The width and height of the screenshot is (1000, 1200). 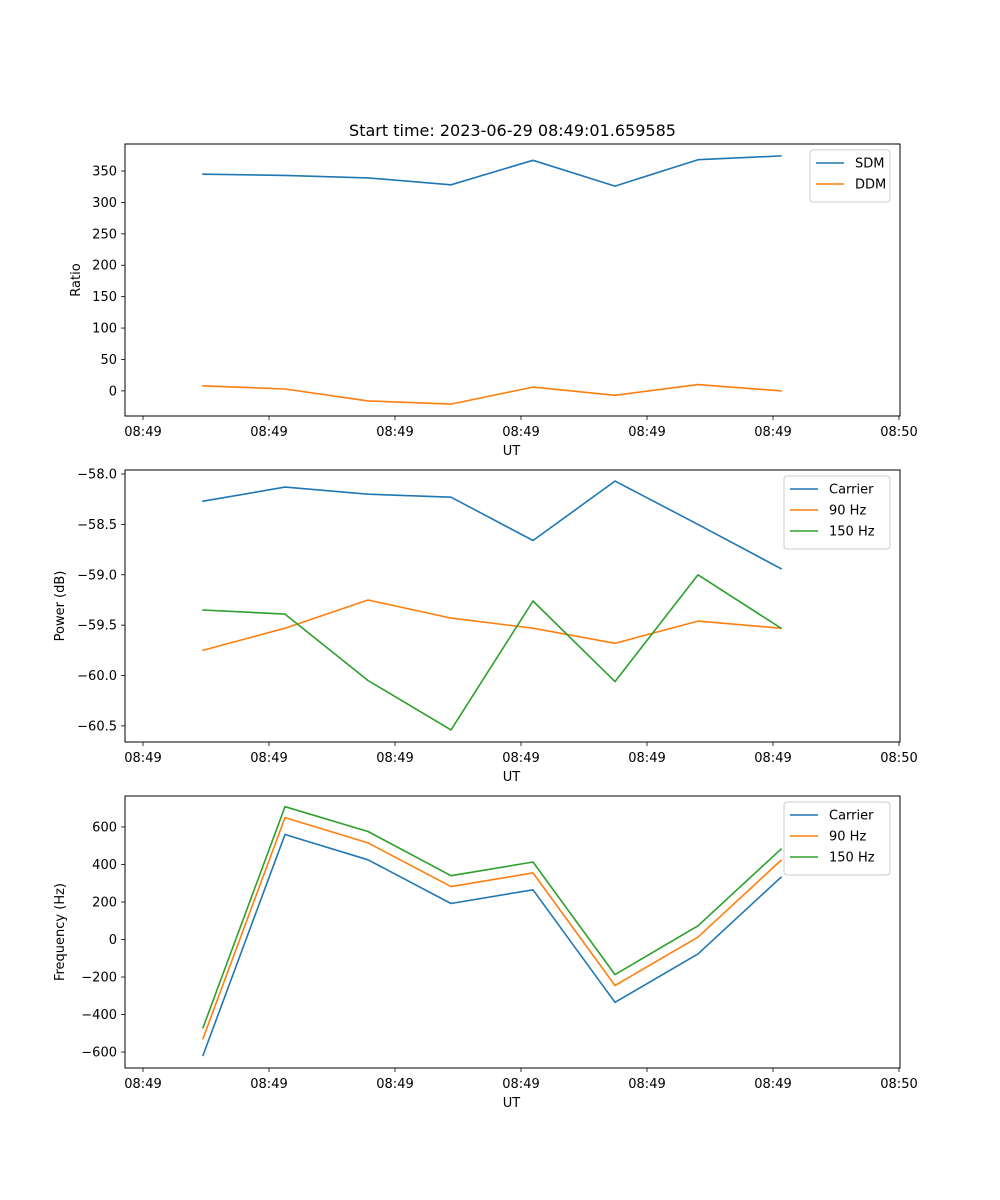 What do you see at coordinates (492, 394) in the screenshot?
I see `series-line-ddm` at bounding box center [492, 394].